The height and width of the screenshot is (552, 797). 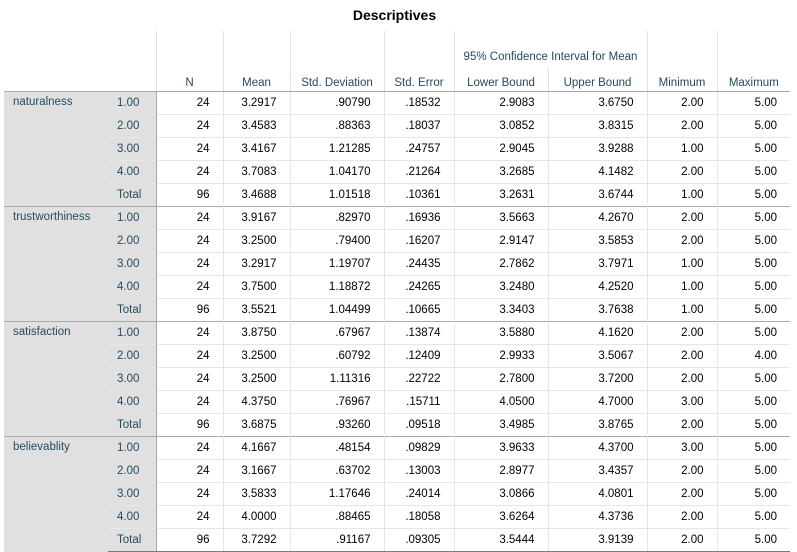 What do you see at coordinates (753, 50) in the screenshot?
I see `header-max-spacer` at bounding box center [753, 50].